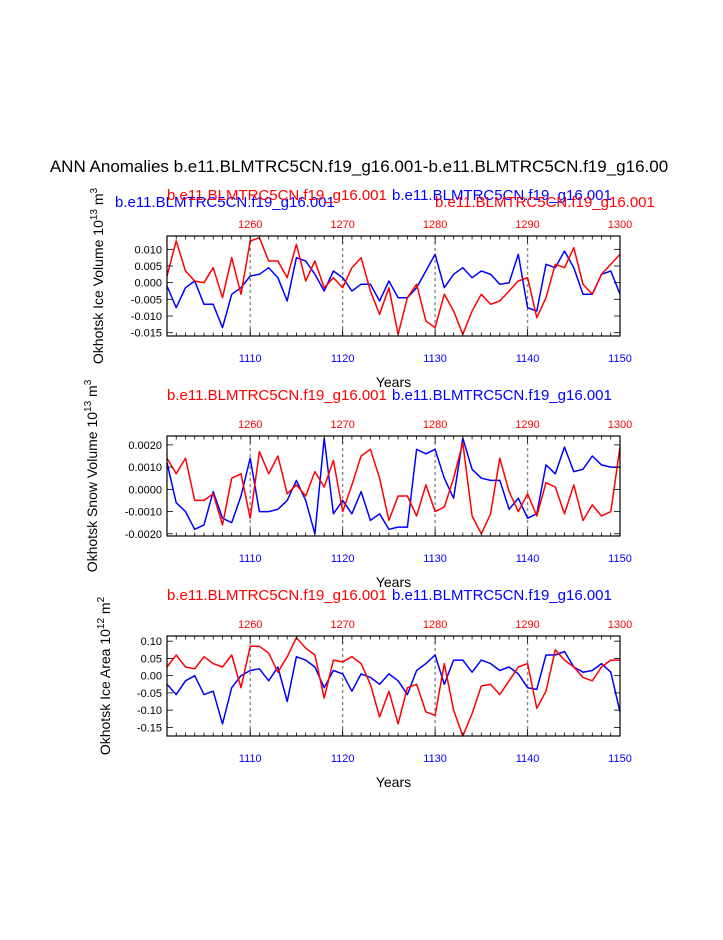  I want to click on y-tick-label: 0.005, so click(148, 267).